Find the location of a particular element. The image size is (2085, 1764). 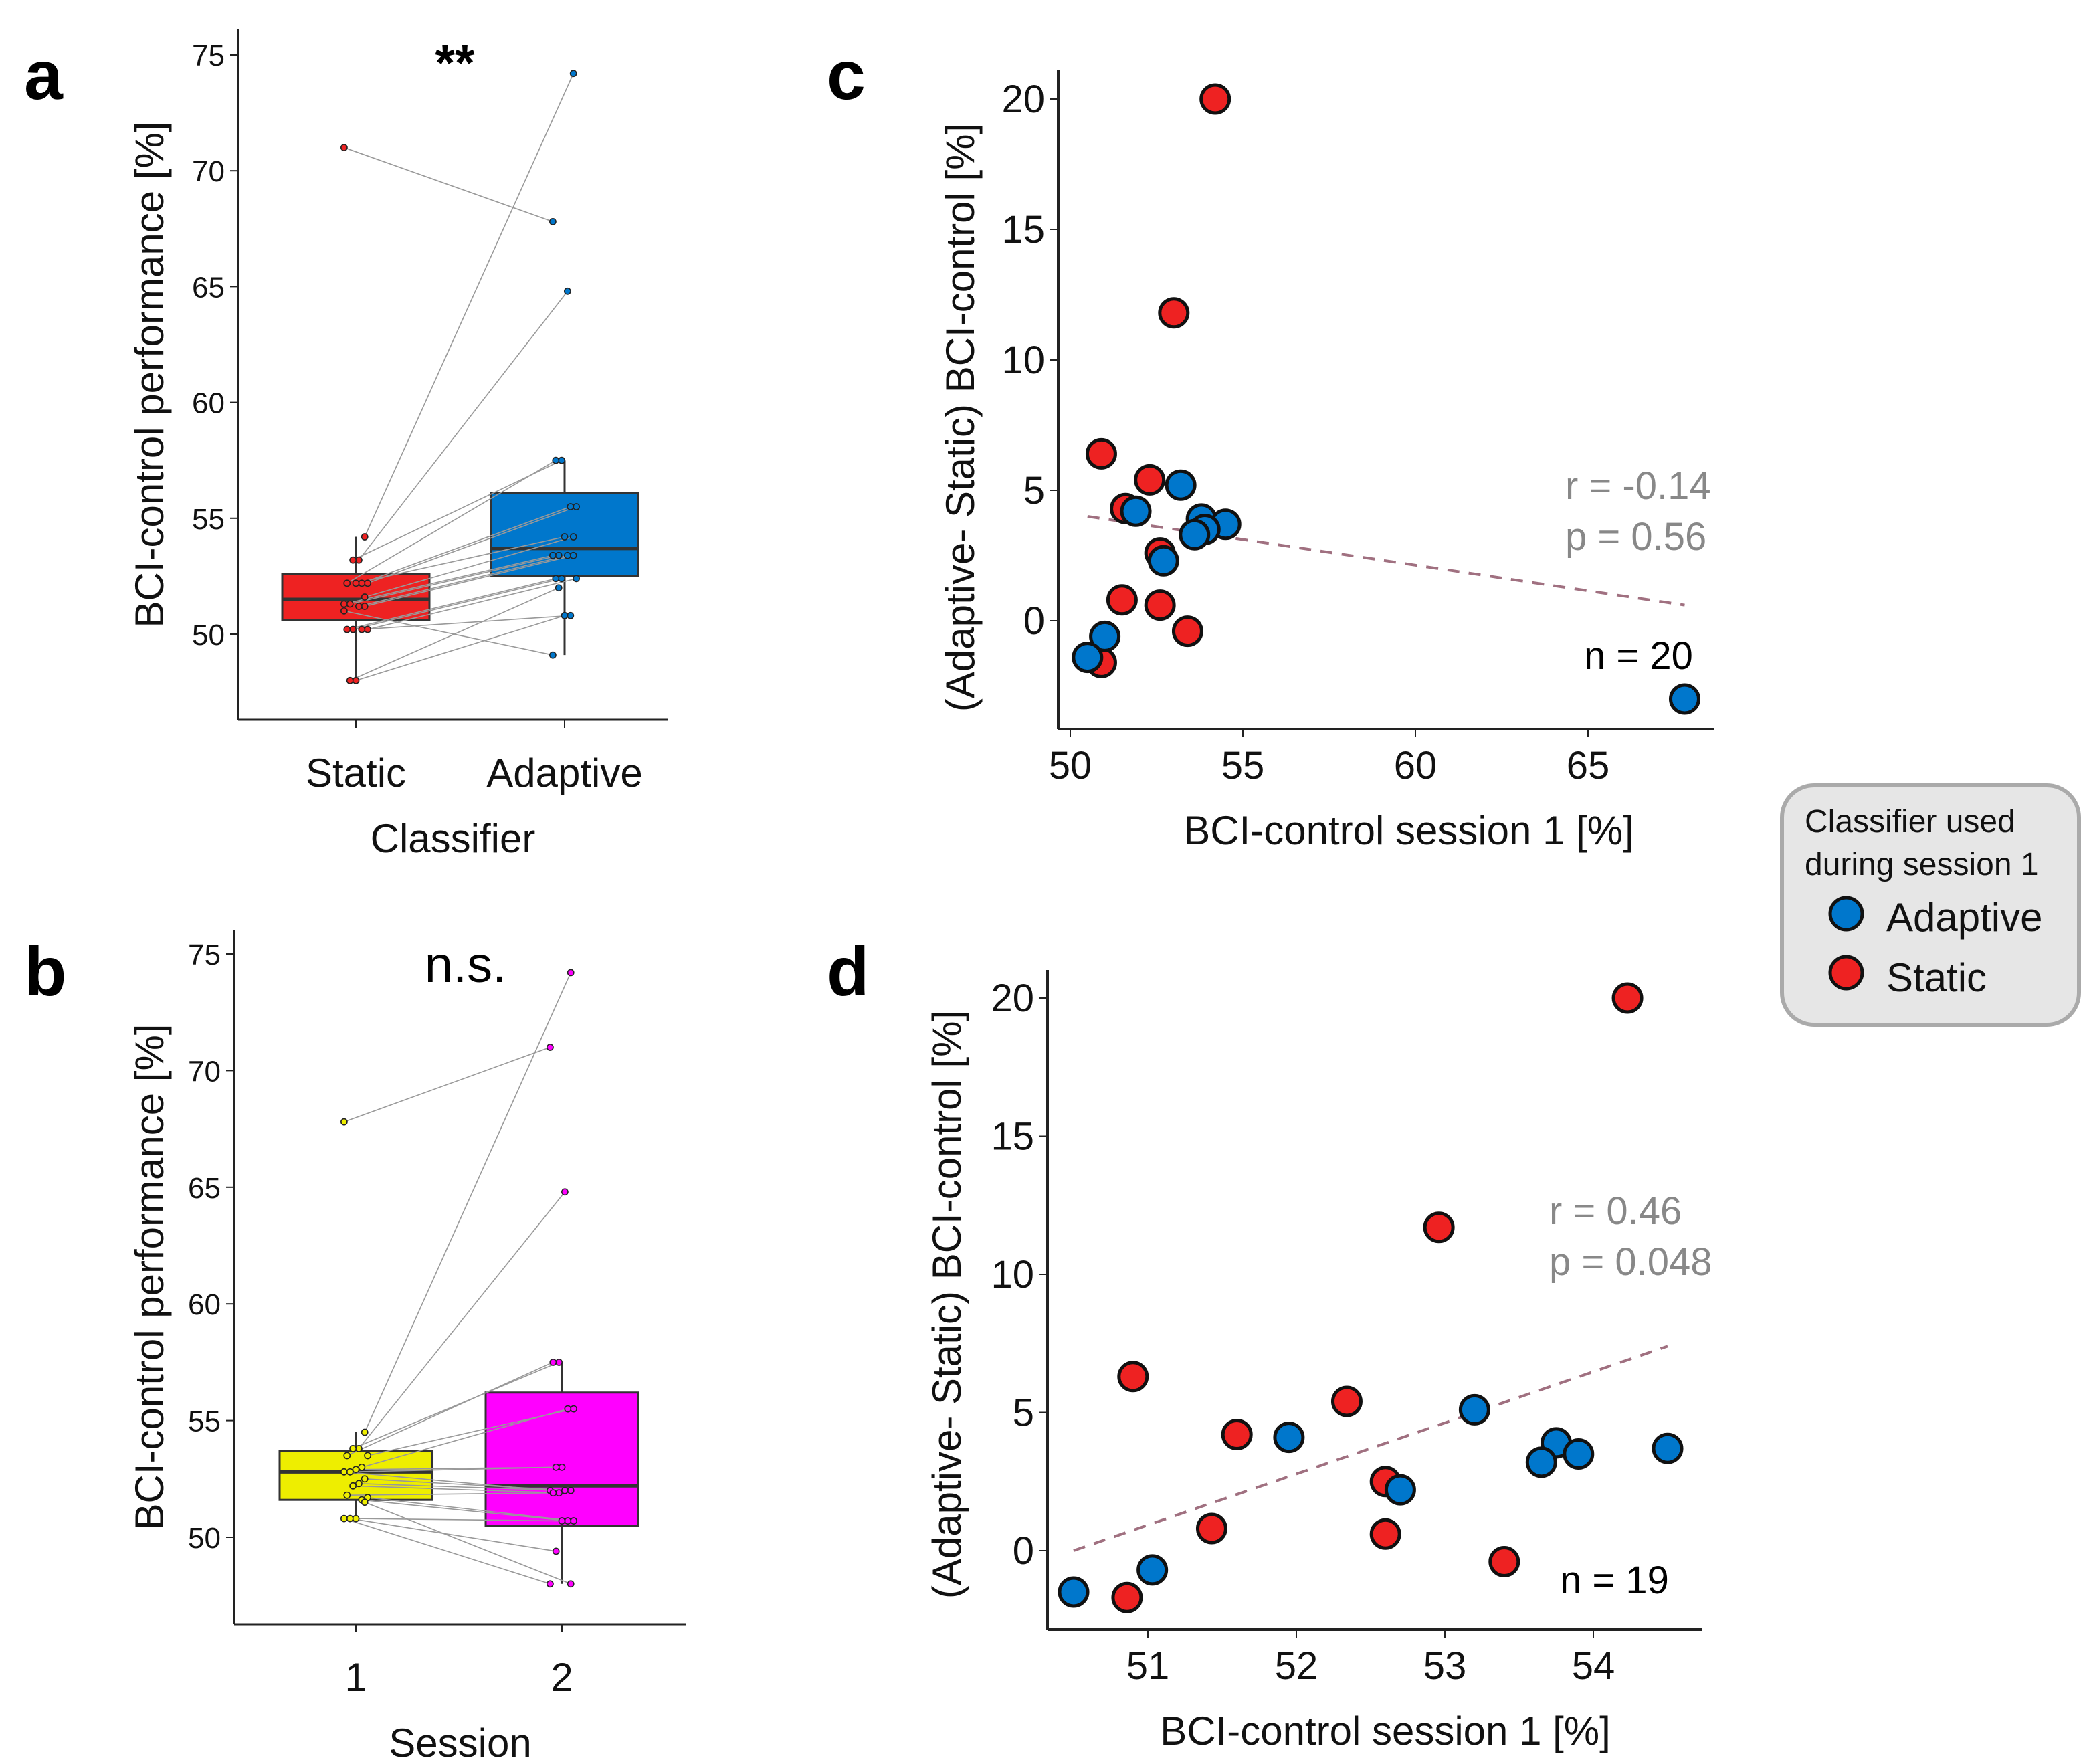

panel-label-a: a is located at coordinates (44, 75).